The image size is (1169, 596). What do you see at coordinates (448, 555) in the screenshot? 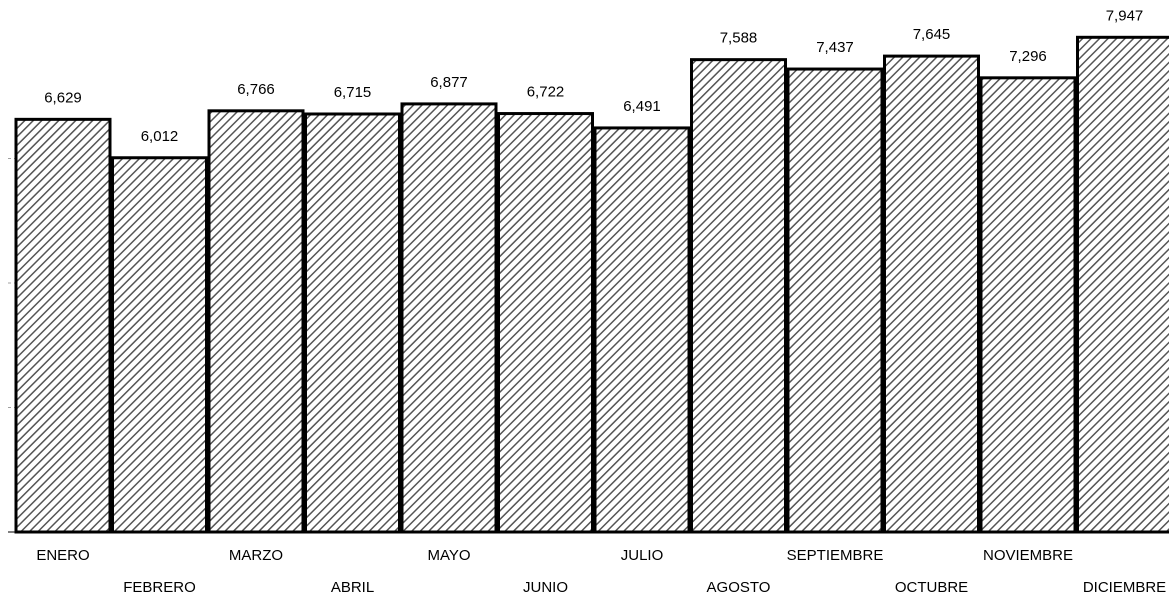
I see `x-tick-label: MAYO` at bounding box center [448, 555].